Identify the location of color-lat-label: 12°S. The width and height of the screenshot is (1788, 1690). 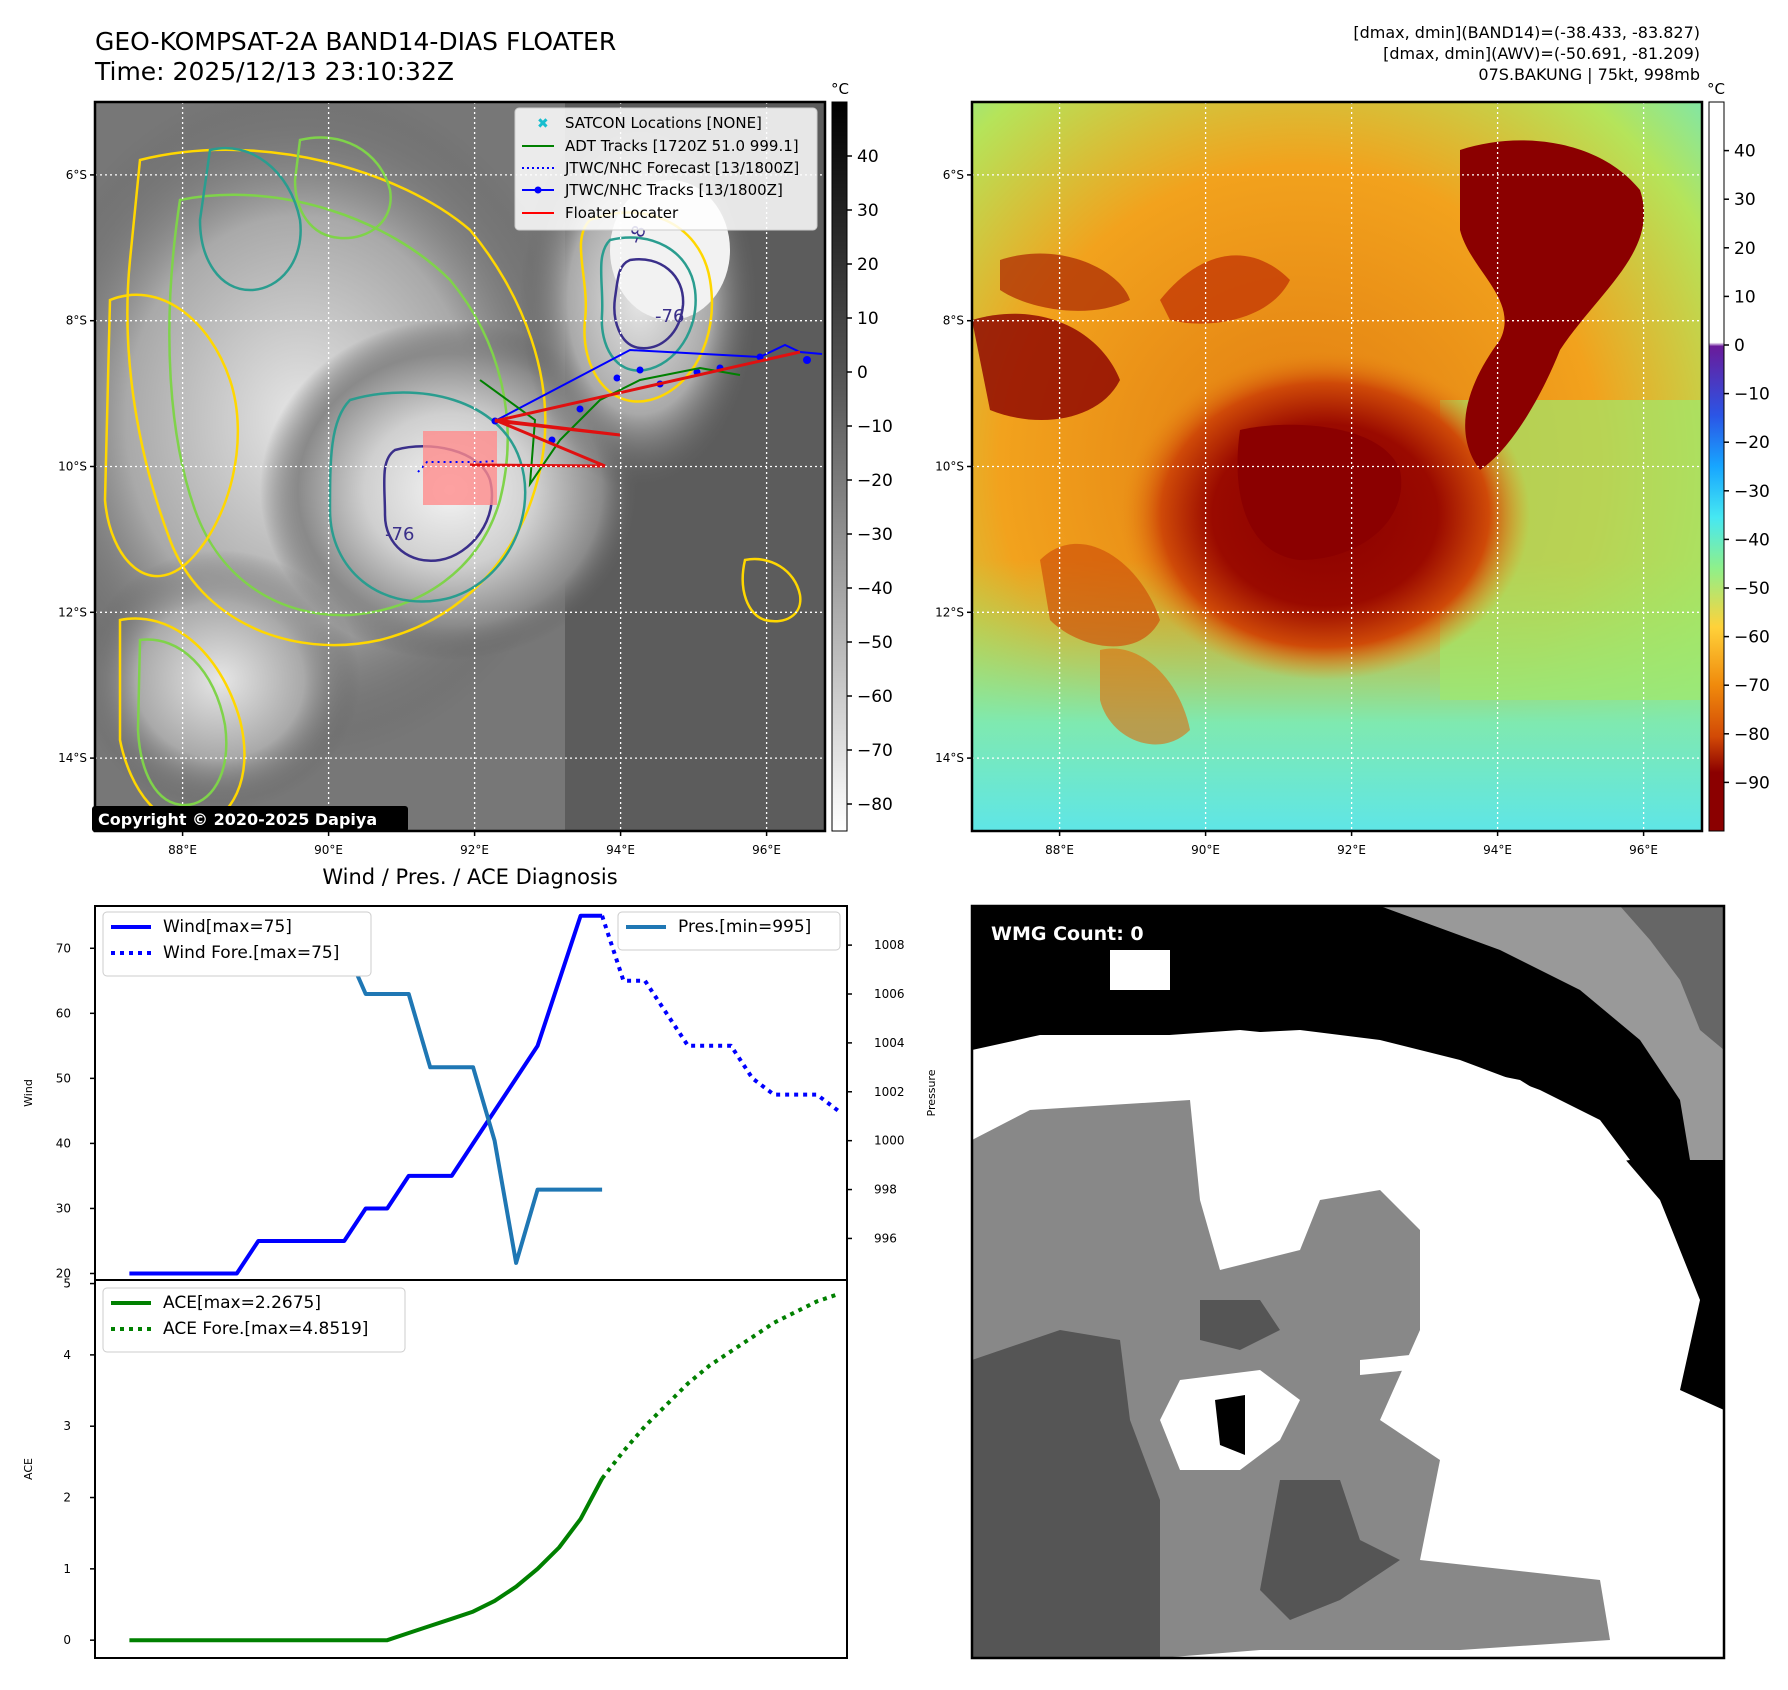
(949, 612).